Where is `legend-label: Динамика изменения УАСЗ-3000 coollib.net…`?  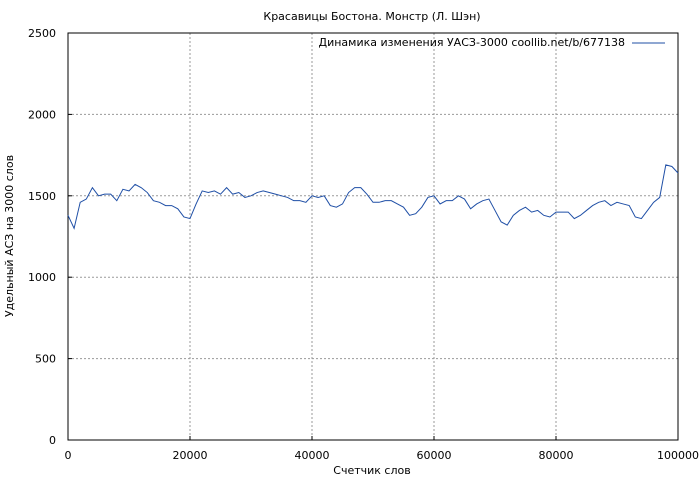
legend-label: Динамика изменения УАСЗ-3000 coollib.net… is located at coordinates (472, 42).